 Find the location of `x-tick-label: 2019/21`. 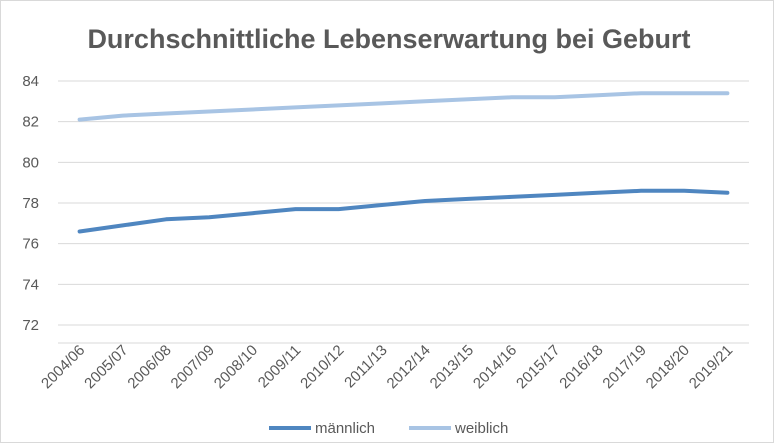

x-tick-label: 2019/21 is located at coordinates (711, 367).